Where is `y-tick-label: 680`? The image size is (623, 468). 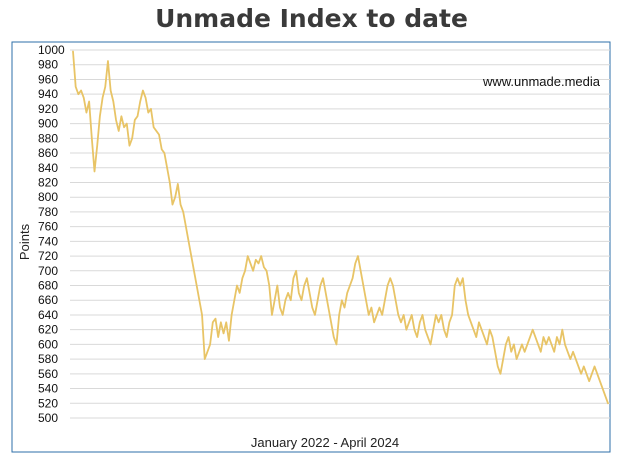
y-tick-label: 680 is located at coordinates (48, 286).